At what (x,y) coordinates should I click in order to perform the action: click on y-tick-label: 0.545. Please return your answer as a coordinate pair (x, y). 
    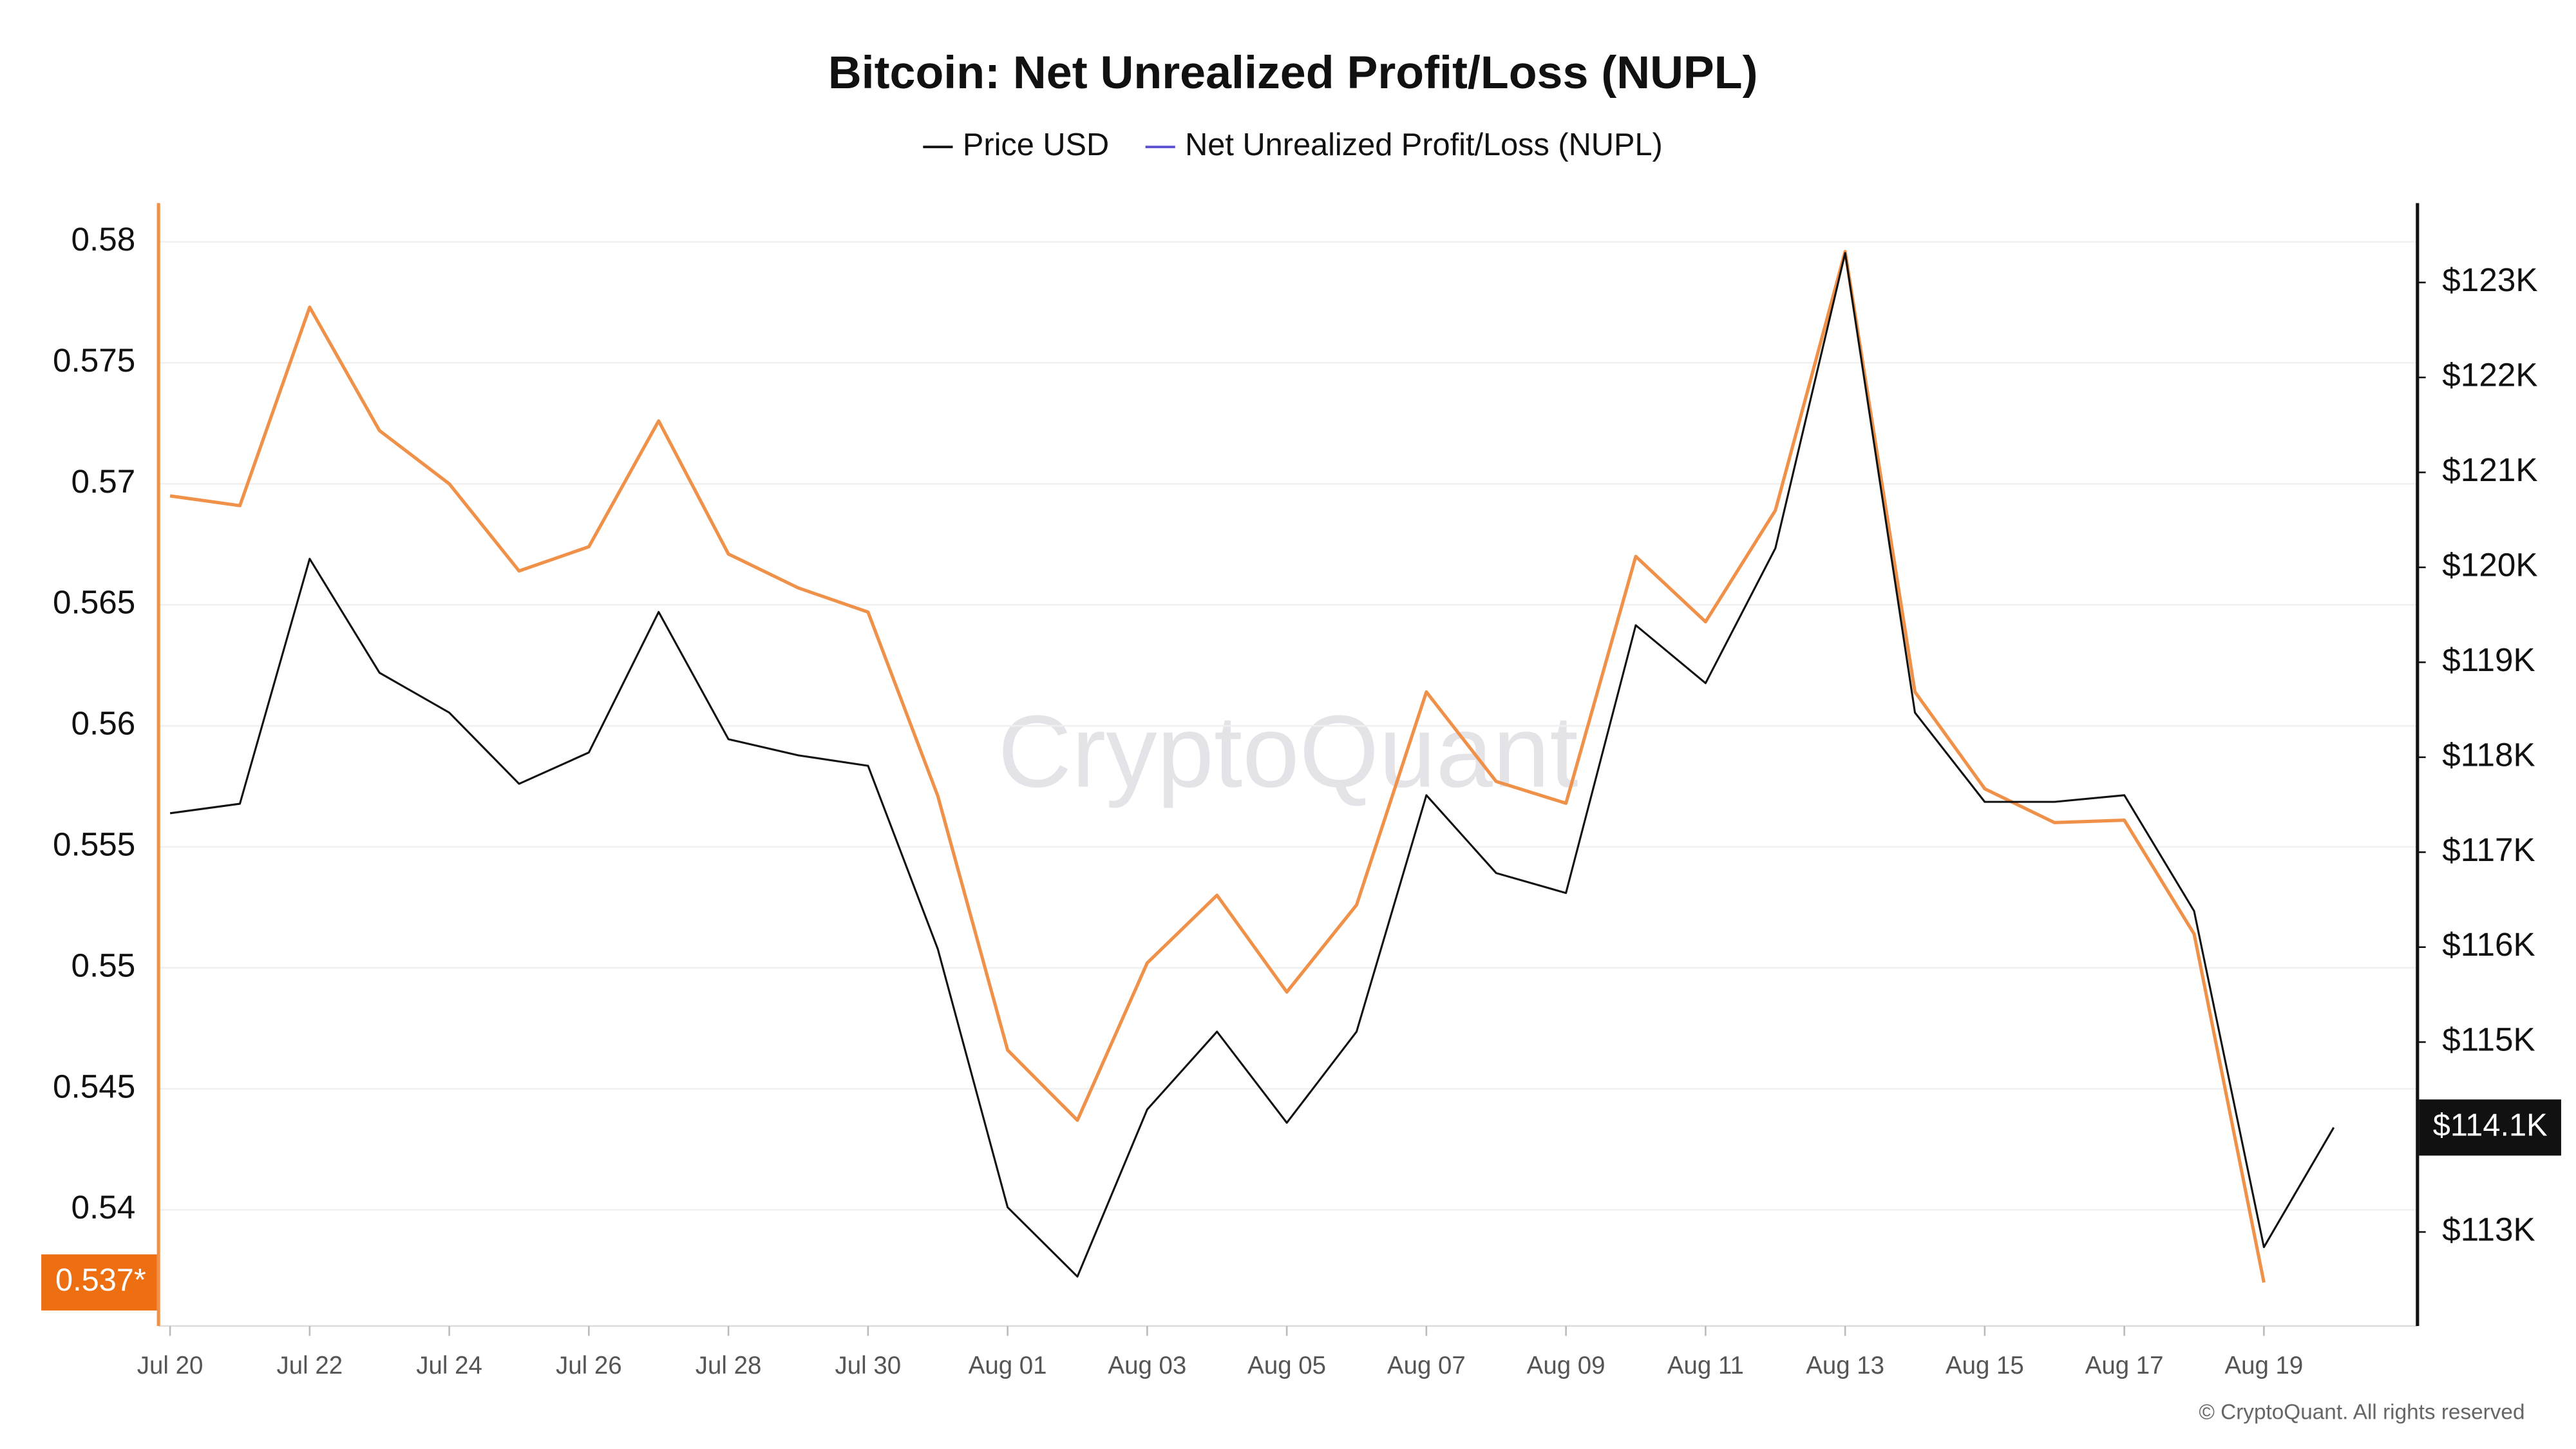
    Looking at the image, I should click on (94, 1086).